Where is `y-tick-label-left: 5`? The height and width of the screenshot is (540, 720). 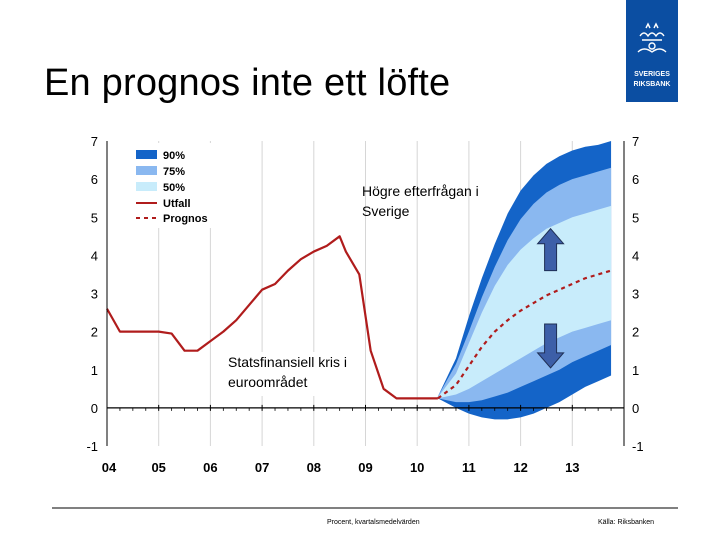
y-tick-label-left: 5 is located at coordinates (94, 217).